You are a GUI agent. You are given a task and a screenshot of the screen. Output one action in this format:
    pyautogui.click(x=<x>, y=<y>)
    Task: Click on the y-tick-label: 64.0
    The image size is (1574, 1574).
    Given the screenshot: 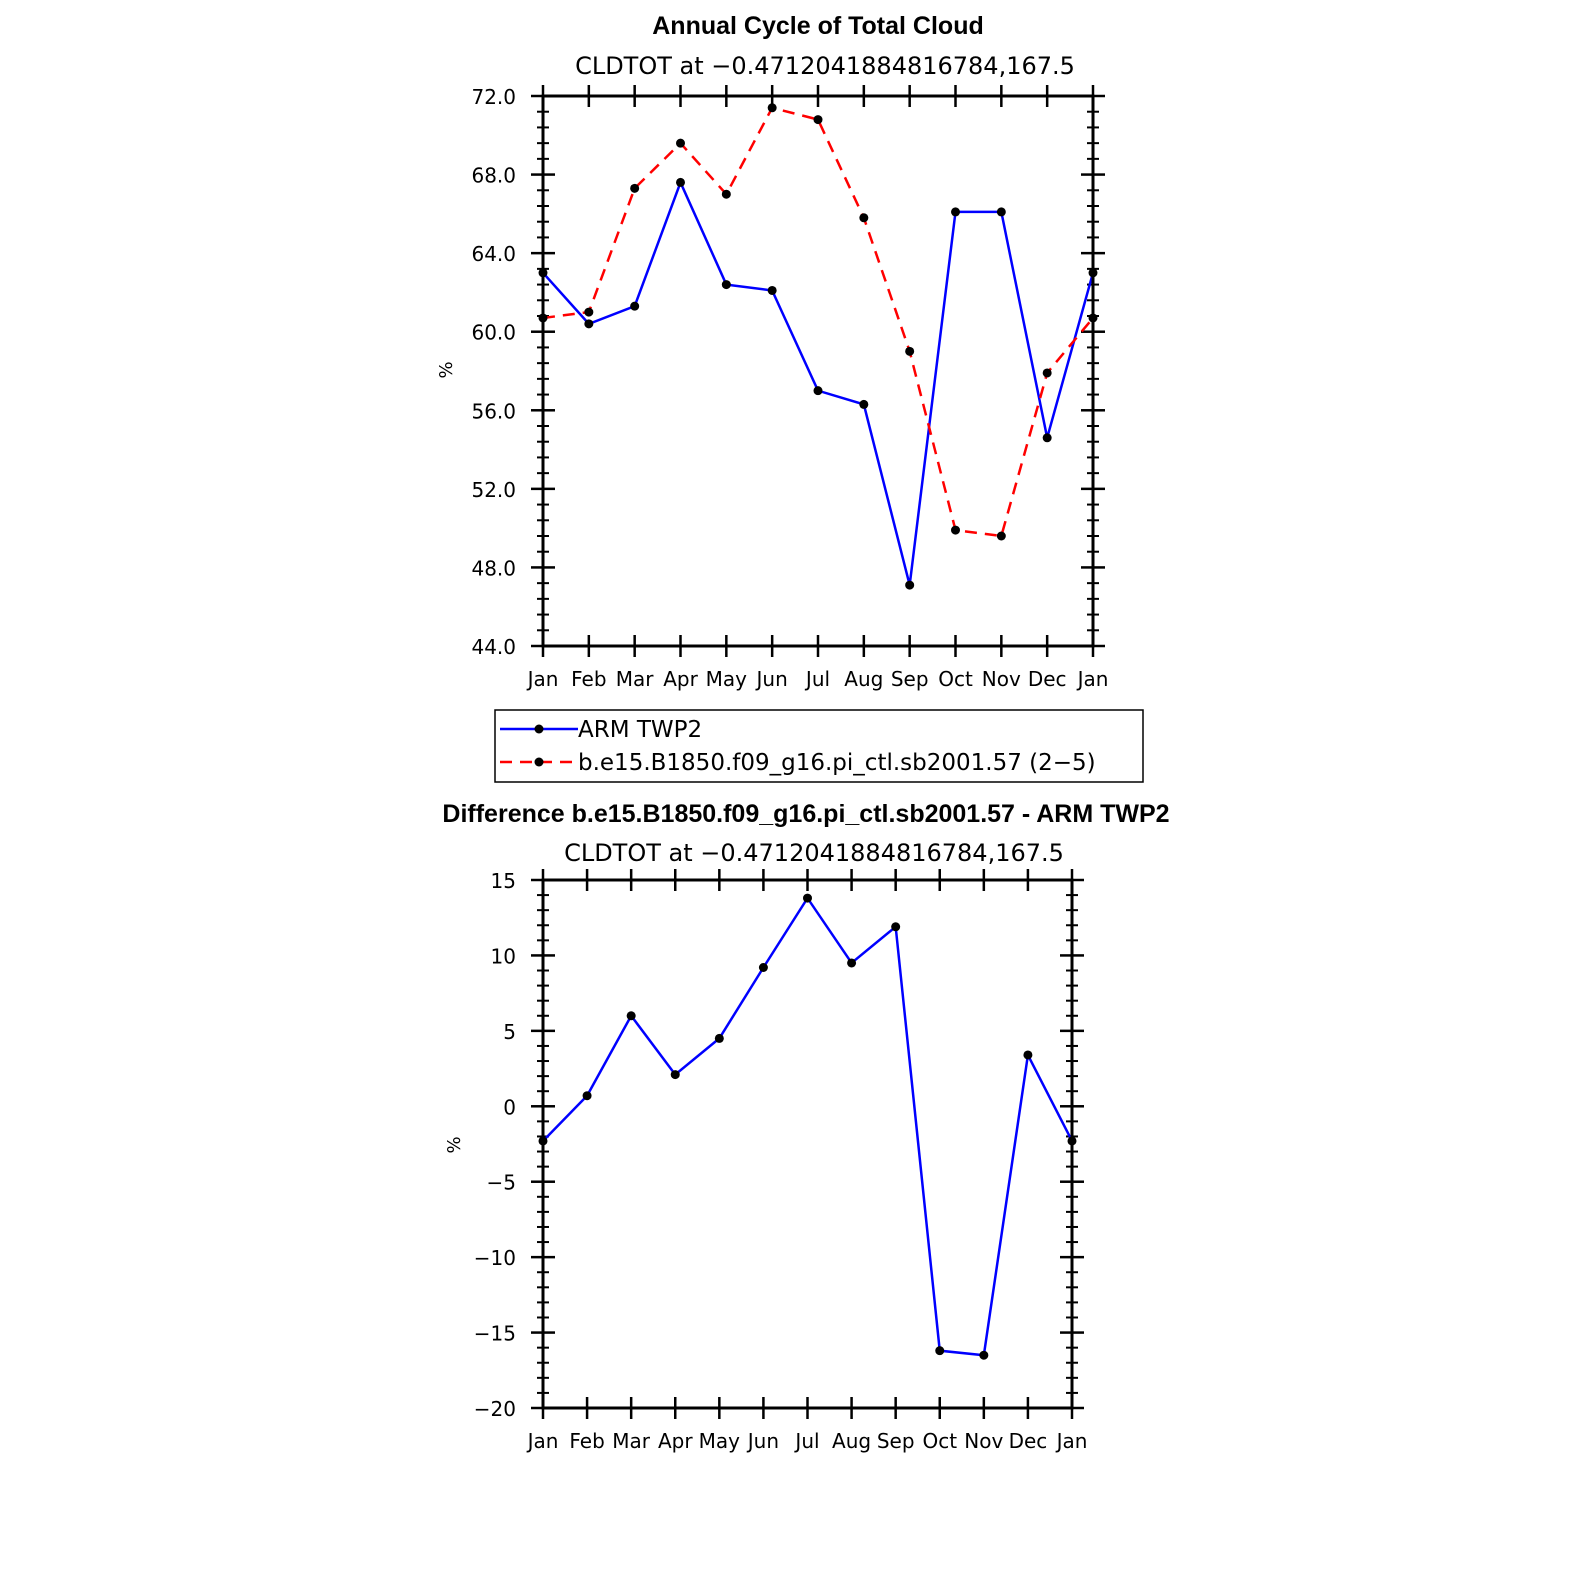 What is the action you would take?
    pyautogui.click(x=493, y=254)
    